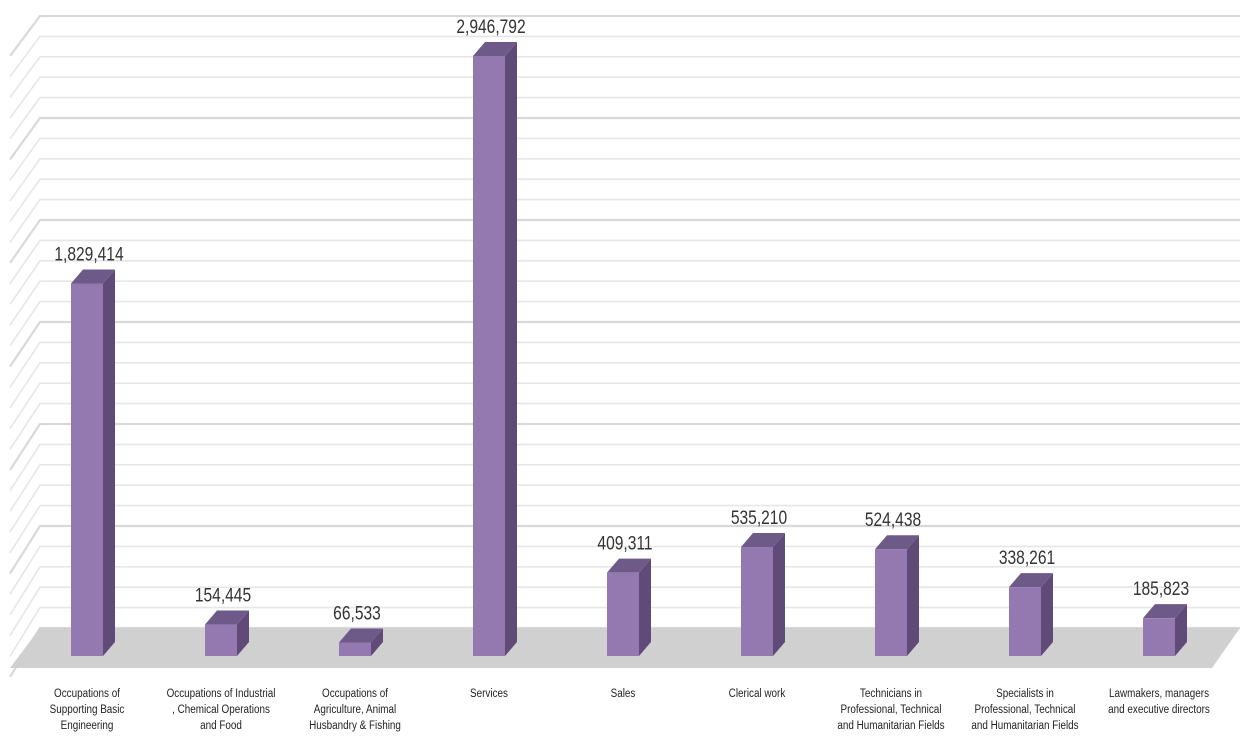 The image size is (1240, 749). Describe the element at coordinates (759, 518) in the screenshot. I see `data-label: 535,210` at that location.